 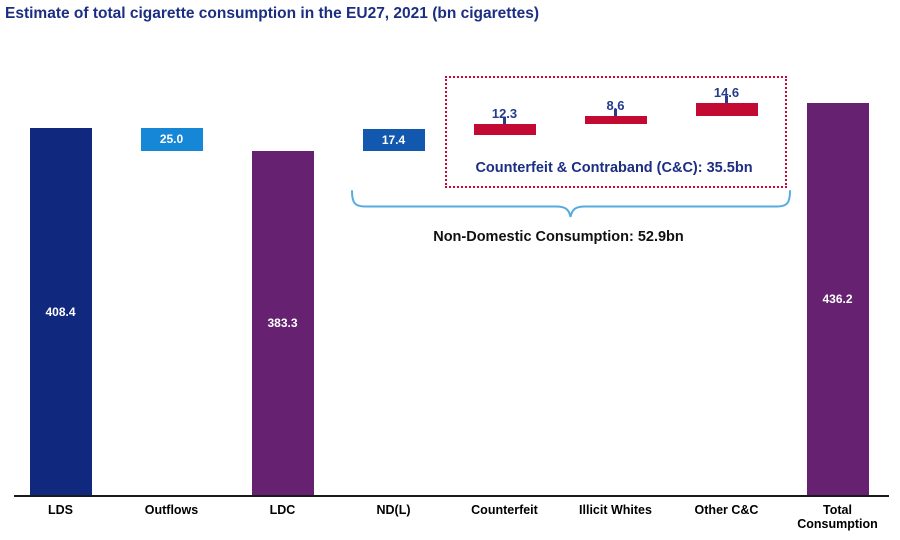 I want to click on bar-lds: 408.4, so click(x=60, y=312).